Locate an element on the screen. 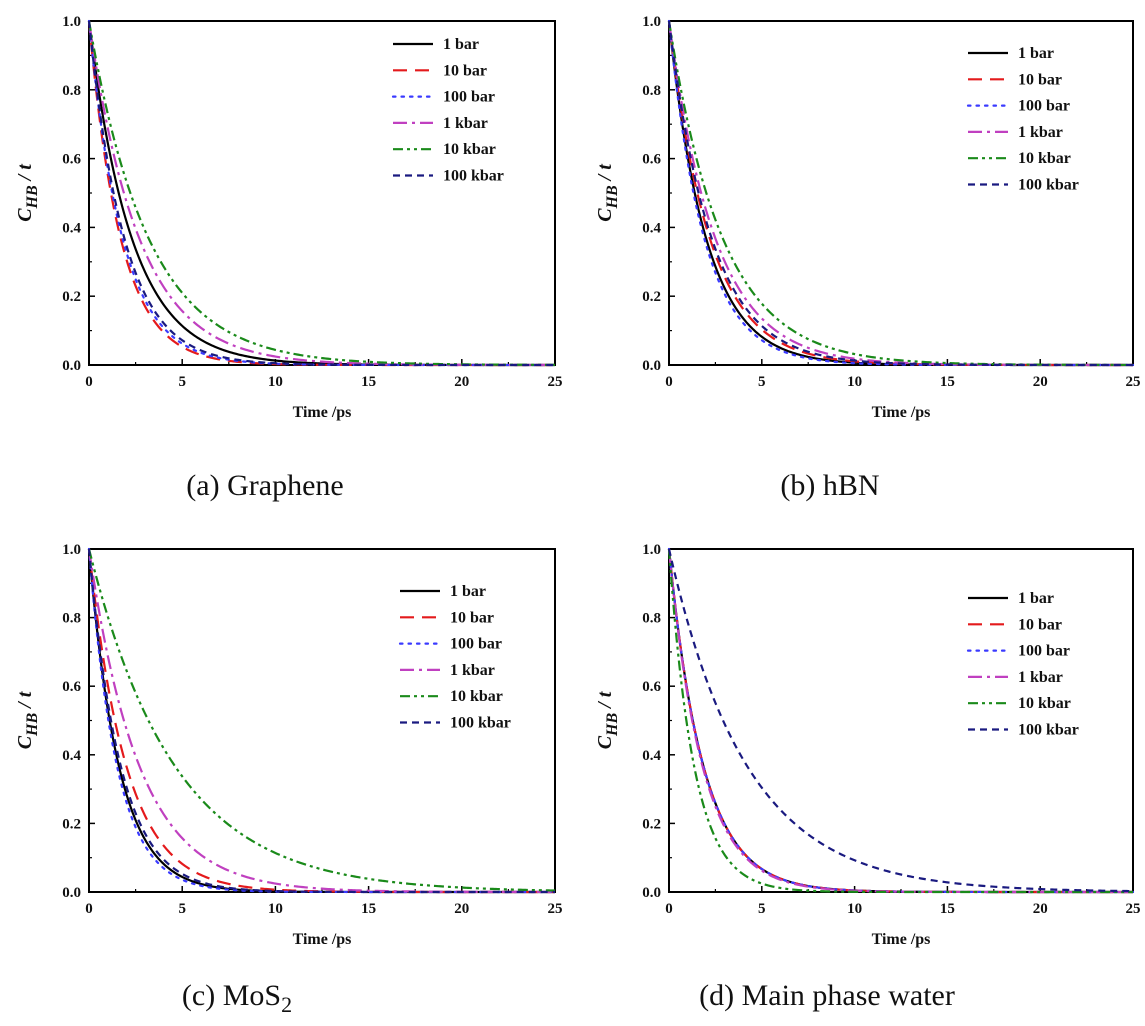 This screenshot has height=1026, width=1145. series-line-10-bar is located at coordinates (321, 721).